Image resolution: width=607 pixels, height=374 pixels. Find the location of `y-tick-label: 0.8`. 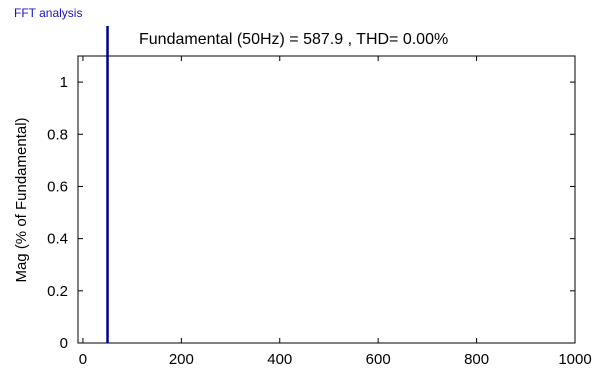

y-tick-label: 0.8 is located at coordinates (57, 134).